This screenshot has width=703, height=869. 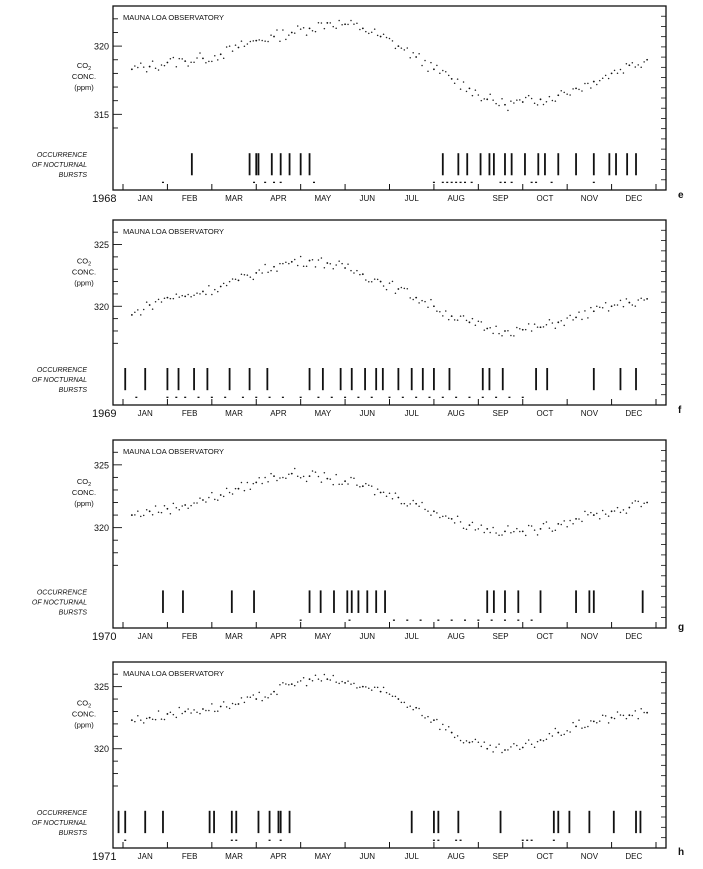 What do you see at coordinates (145, 636) in the screenshot?
I see `month-label: JAN` at bounding box center [145, 636].